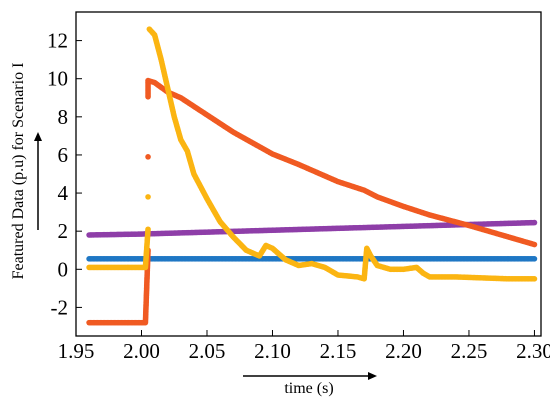 The height and width of the screenshot is (405, 550). Describe the element at coordinates (272, 351) in the screenshot. I see `x-tick-label: 2.10` at that location.